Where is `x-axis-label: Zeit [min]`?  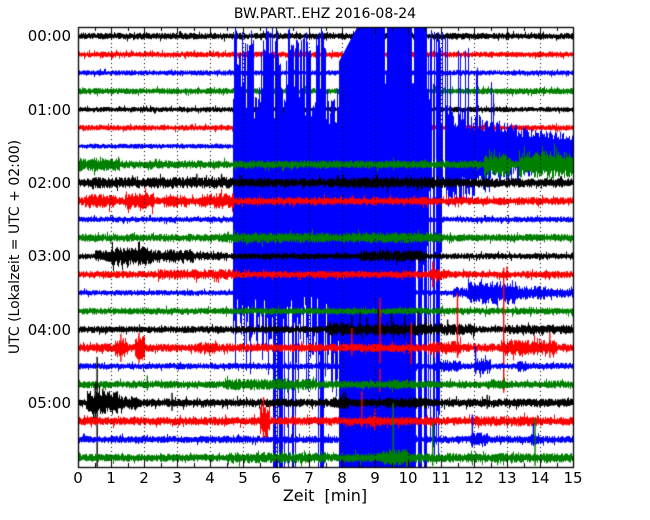
x-axis-label: Zeit [min] is located at coordinates (325, 495).